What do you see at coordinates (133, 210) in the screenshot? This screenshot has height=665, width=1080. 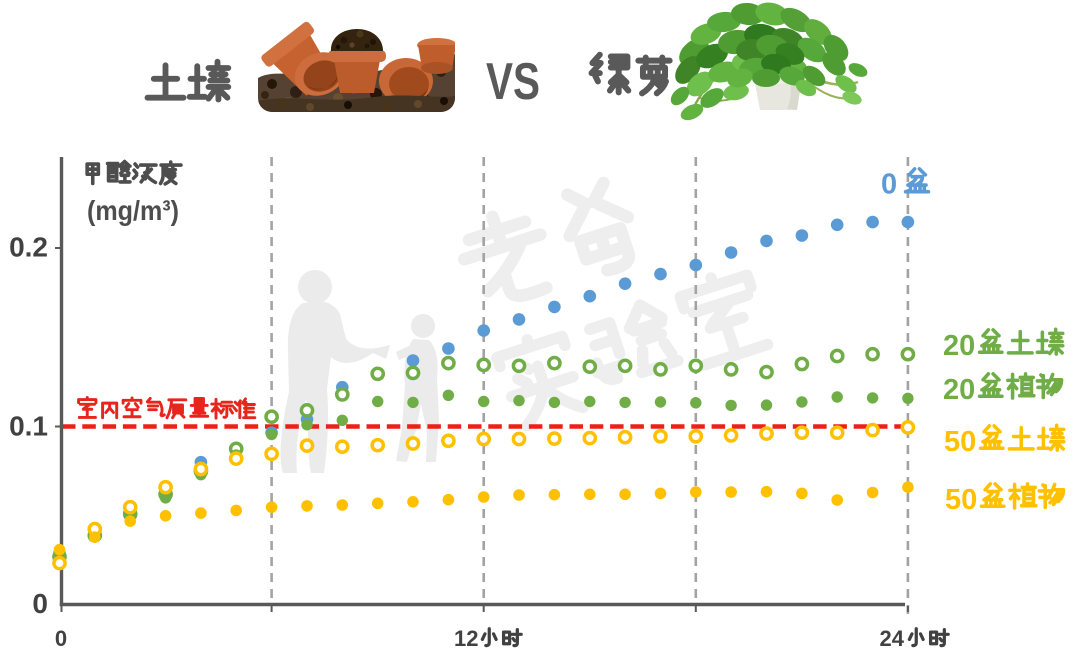 I see `svg-text: (mg/m³)` at bounding box center [133, 210].